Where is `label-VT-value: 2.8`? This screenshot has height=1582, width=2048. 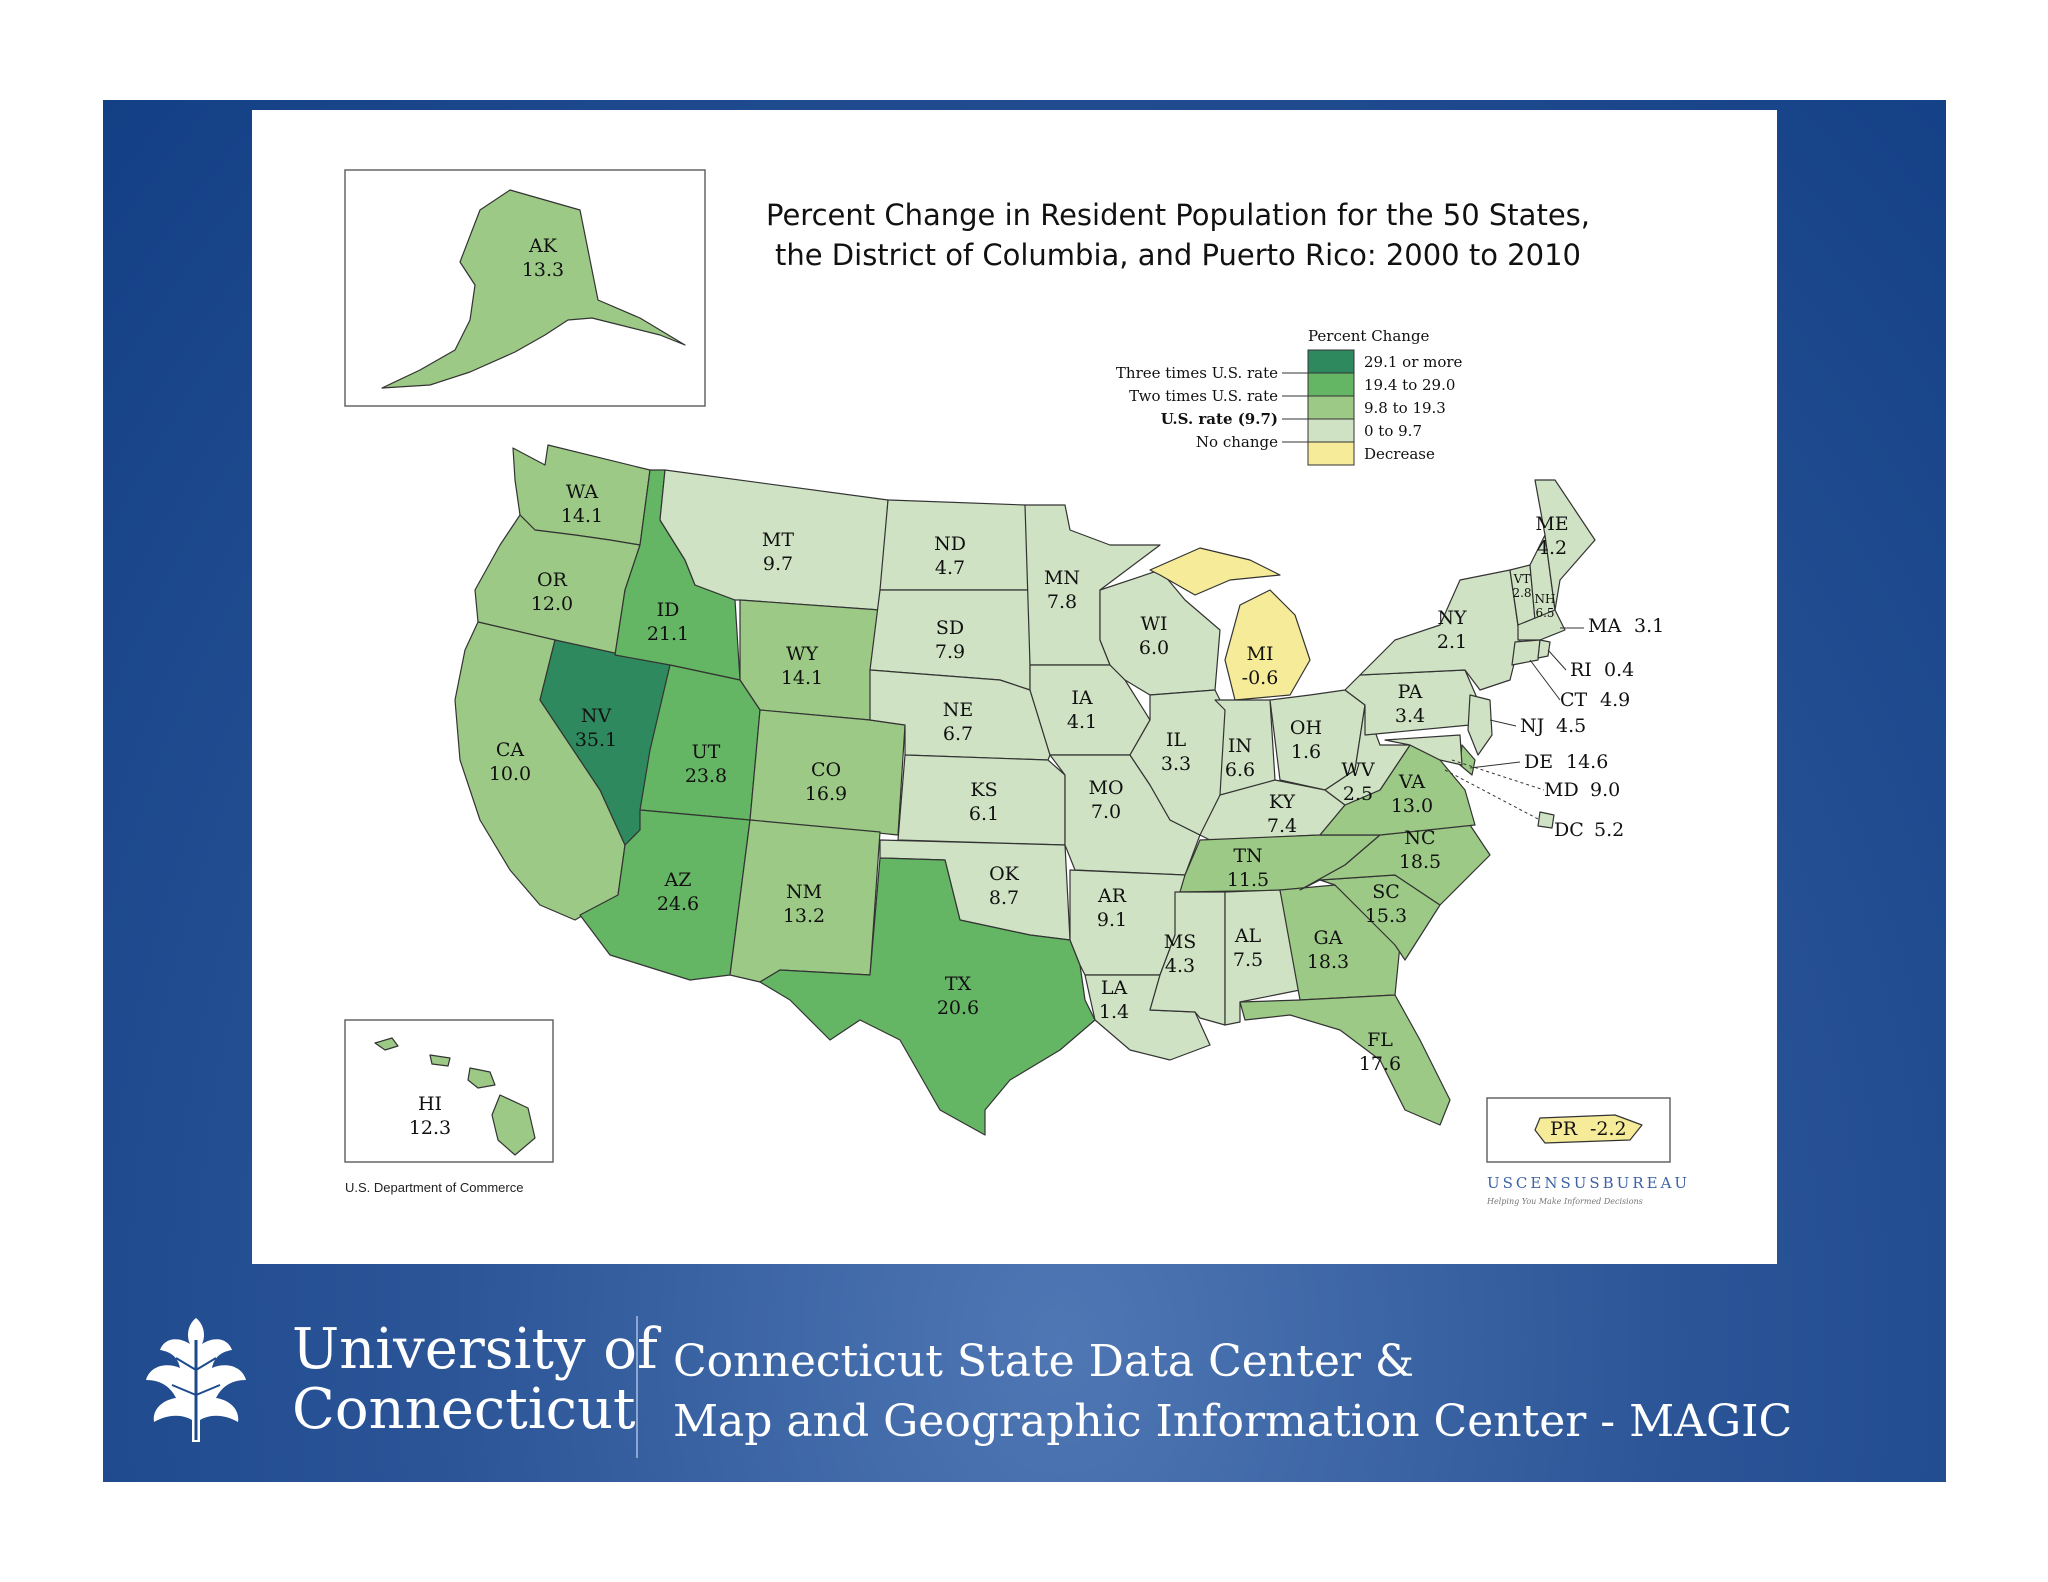
label-VT-value: 2.8 is located at coordinates (1521, 593).